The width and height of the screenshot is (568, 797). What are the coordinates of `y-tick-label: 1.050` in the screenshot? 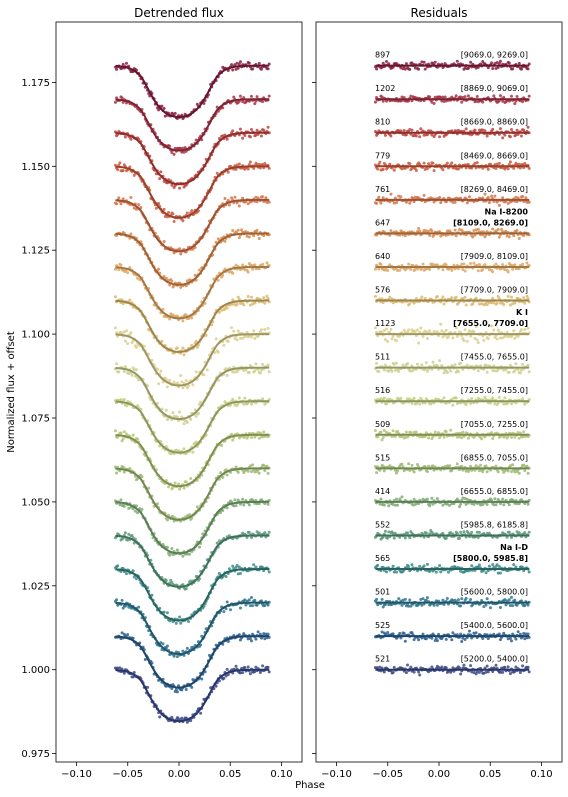 It's located at (35, 502).